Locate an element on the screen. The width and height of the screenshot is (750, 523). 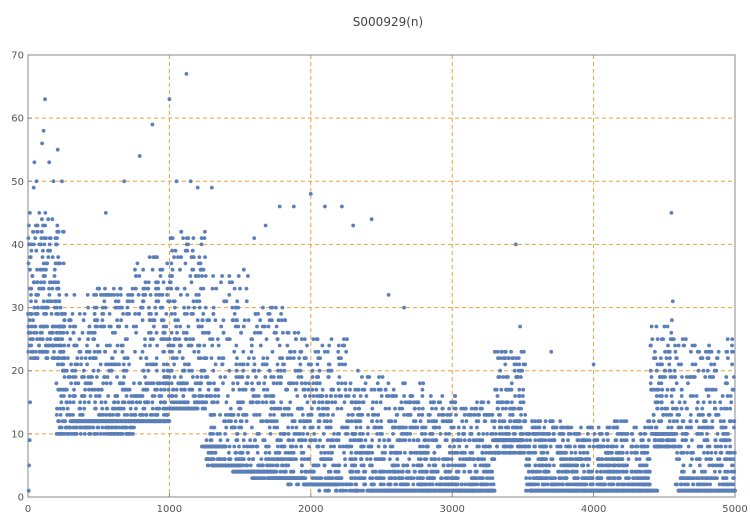
x-tick-label: 2000 is located at coordinates (310, 509).